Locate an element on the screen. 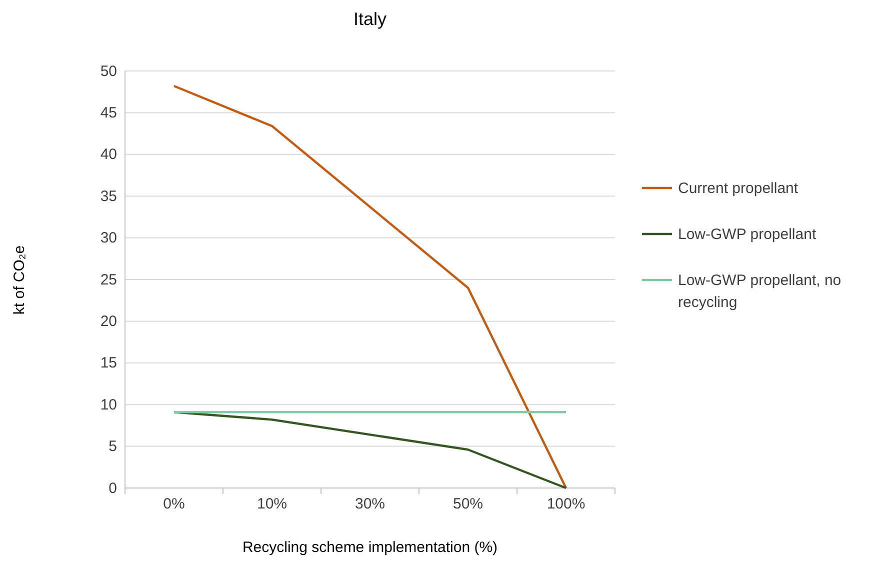 The image size is (888, 561). y-tick-label: 10 is located at coordinates (108, 405).